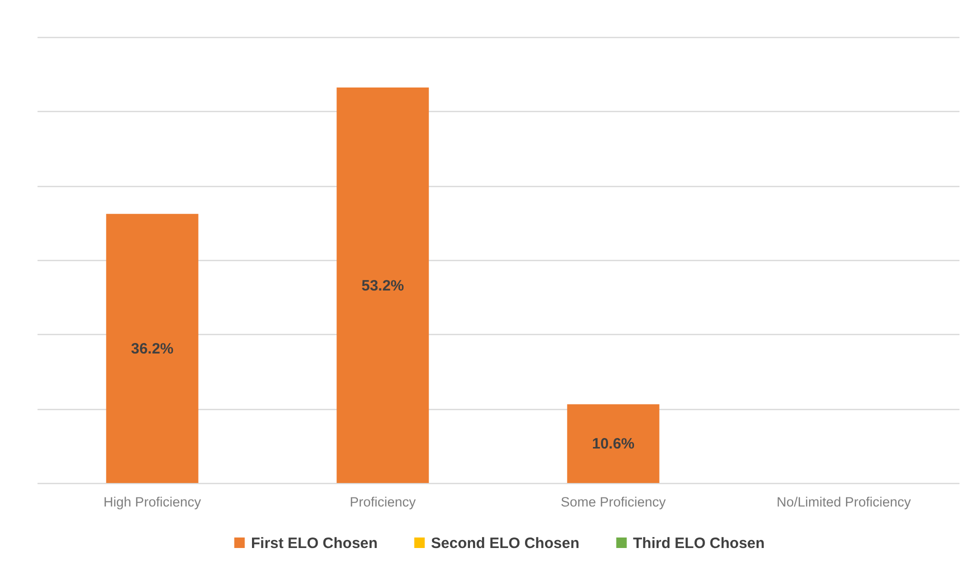  What do you see at coordinates (613, 444) in the screenshot?
I see `data-label: 10.6%` at bounding box center [613, 444].